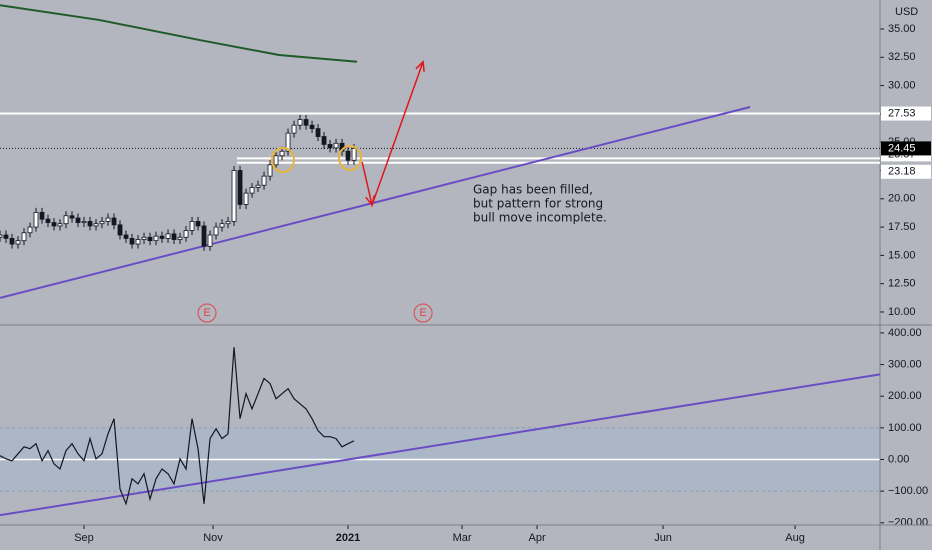  What do you see at coordinates (462, 538) in the screenshot?
I see `x-tick-label: Mar` at bounding box center [462, 538].